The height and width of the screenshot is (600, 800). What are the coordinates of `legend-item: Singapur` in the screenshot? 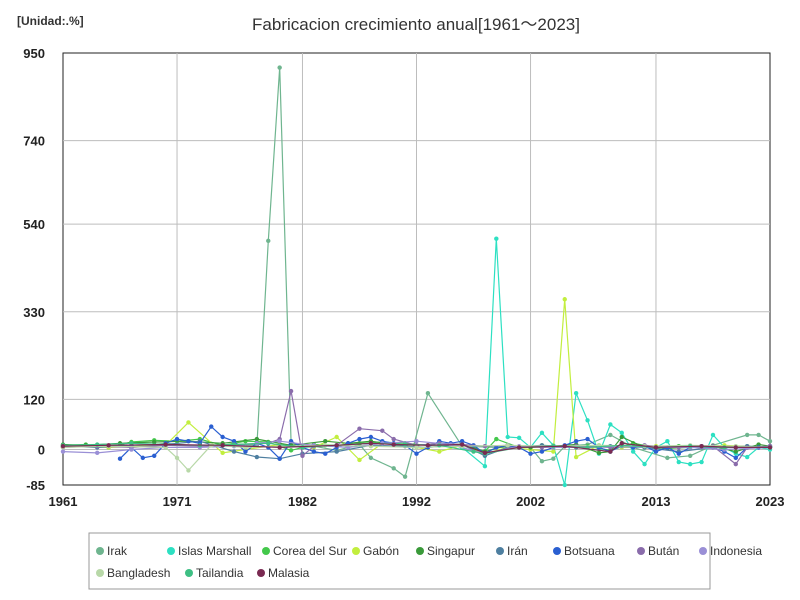 It's located at (445, 551).